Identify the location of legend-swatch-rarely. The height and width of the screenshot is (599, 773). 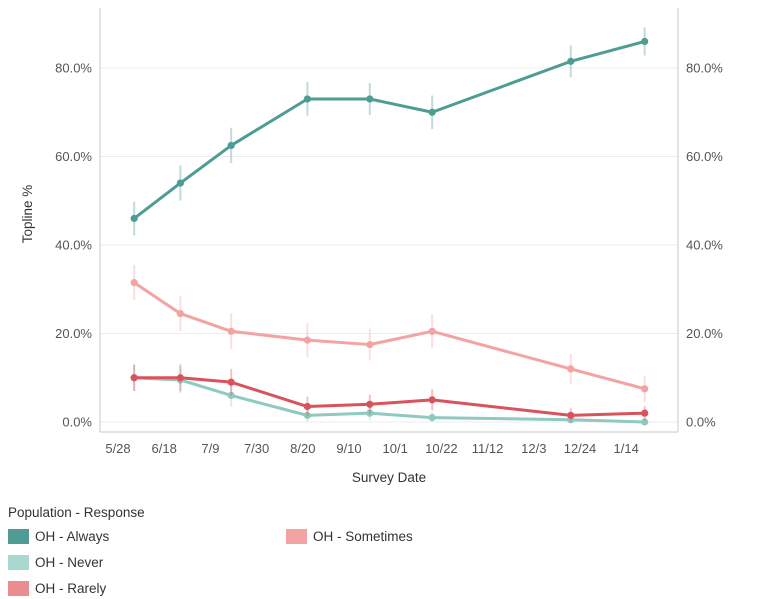
(18, 588).